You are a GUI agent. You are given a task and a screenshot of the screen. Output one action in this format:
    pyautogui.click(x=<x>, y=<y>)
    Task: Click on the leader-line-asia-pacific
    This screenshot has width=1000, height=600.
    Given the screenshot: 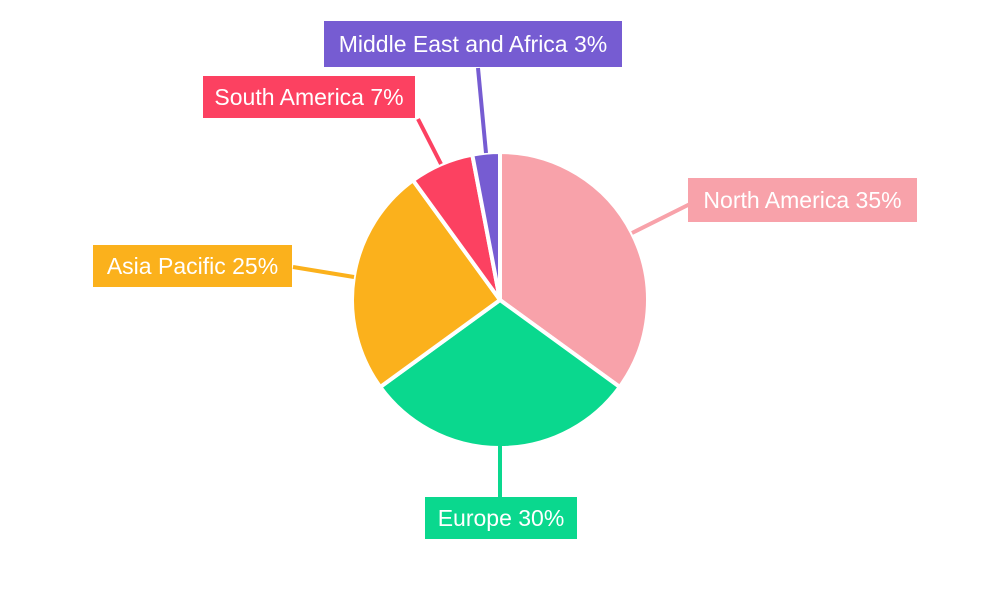 What is the action you would take?
    pyautogui.click(x=323, y=272)
    